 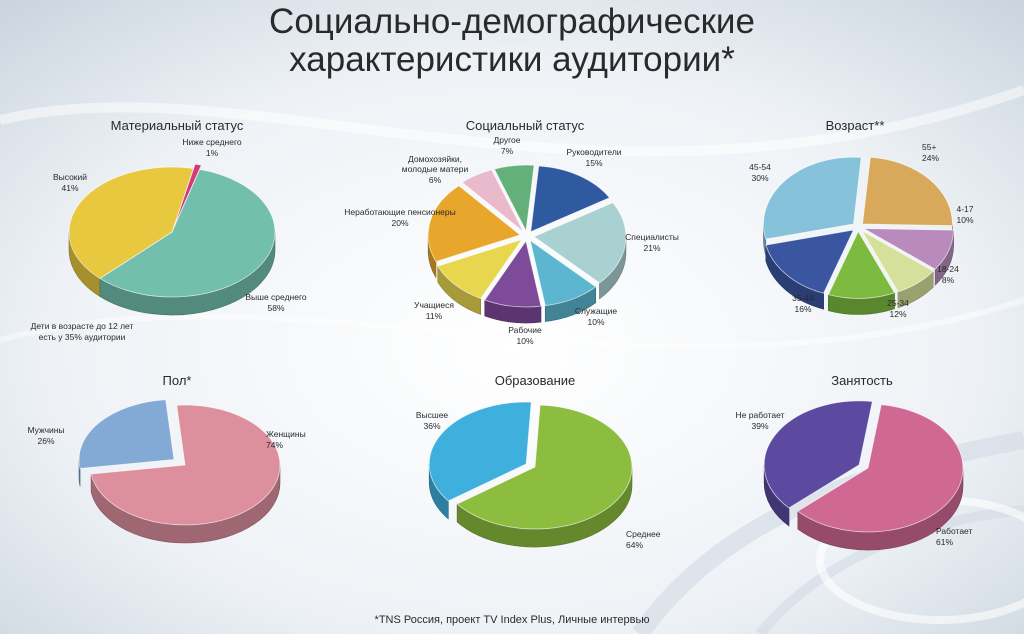 I want to click on page-title-line-2: характеристики аудитории*, so click(x=512, y=59).